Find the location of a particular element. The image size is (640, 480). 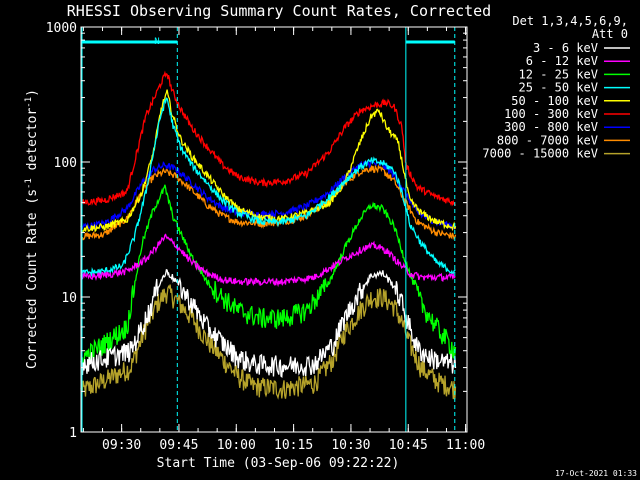

legend-label: 3 - 6 keV is located at coordinates (565, 48).